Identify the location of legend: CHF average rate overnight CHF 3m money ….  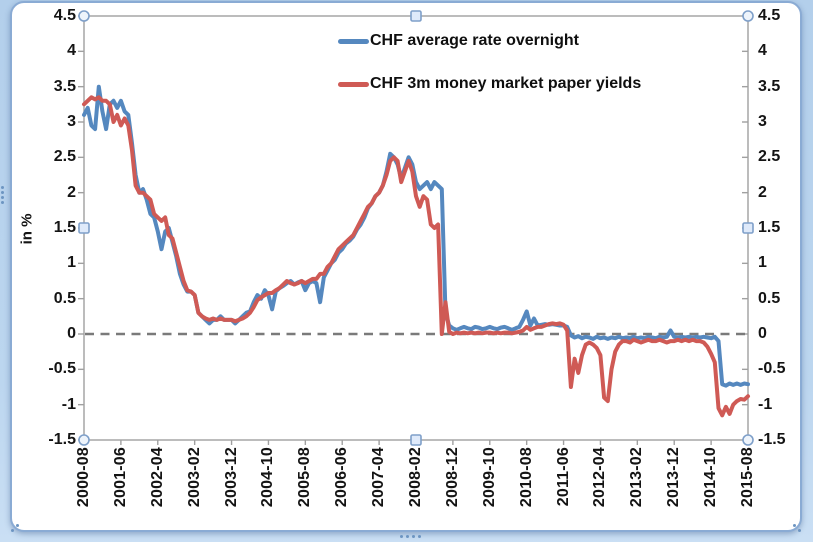
(489, 62).